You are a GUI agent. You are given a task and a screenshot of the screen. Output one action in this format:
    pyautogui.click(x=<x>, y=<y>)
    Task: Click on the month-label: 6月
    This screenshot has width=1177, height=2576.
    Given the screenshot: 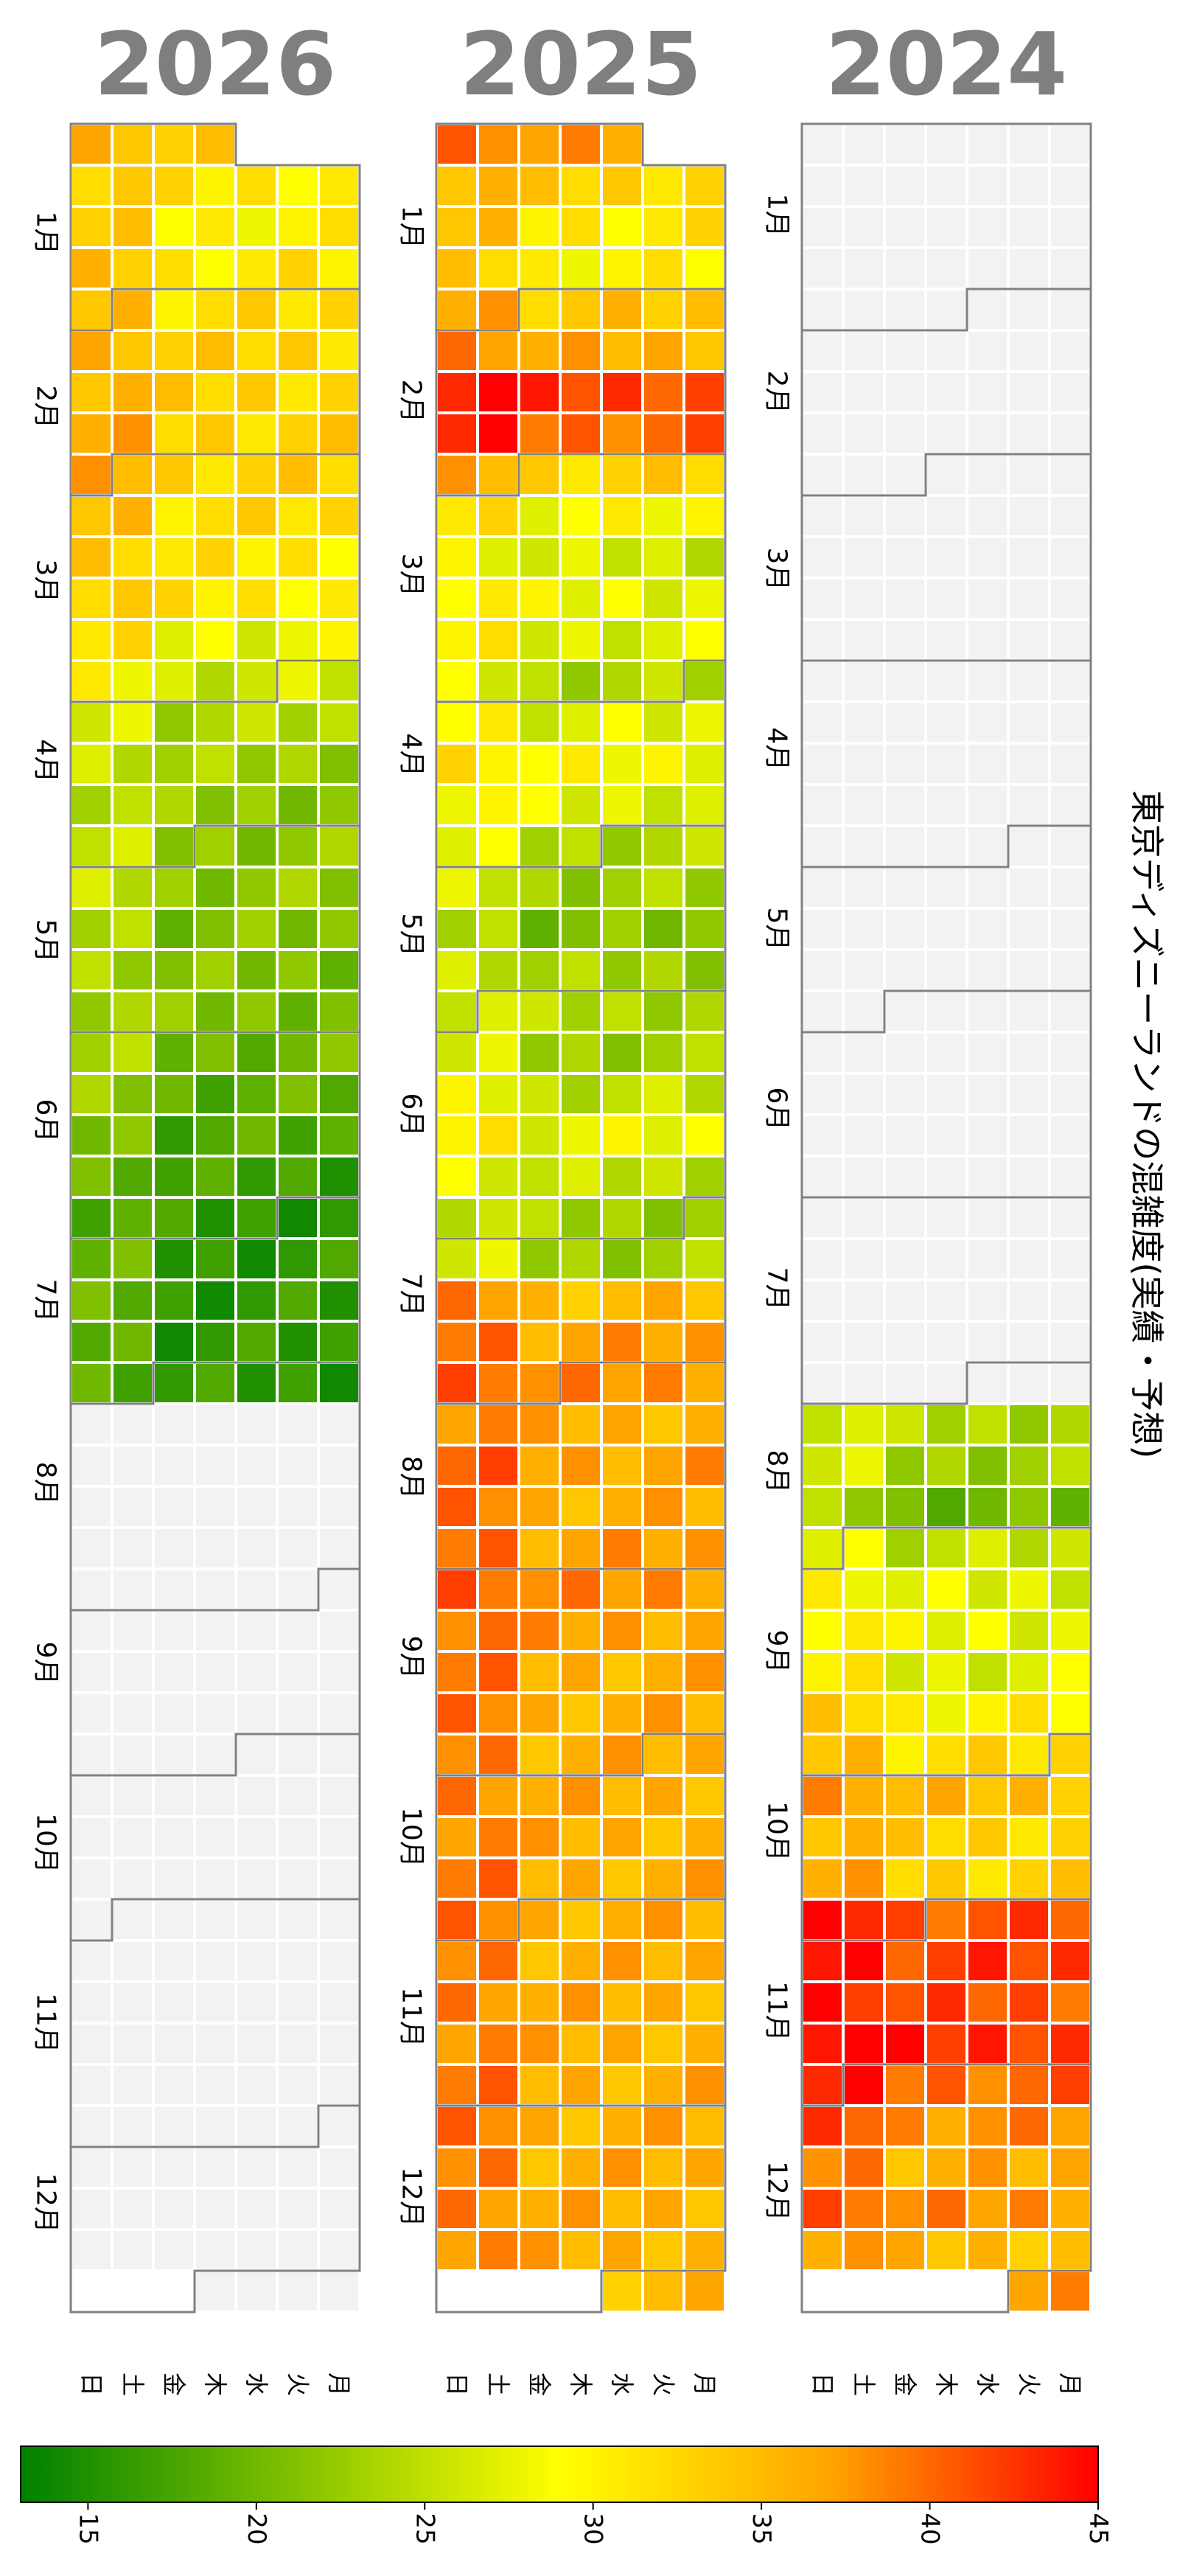 What is the action you would take?
    pyautogui.click(x=777, y=1109)
    